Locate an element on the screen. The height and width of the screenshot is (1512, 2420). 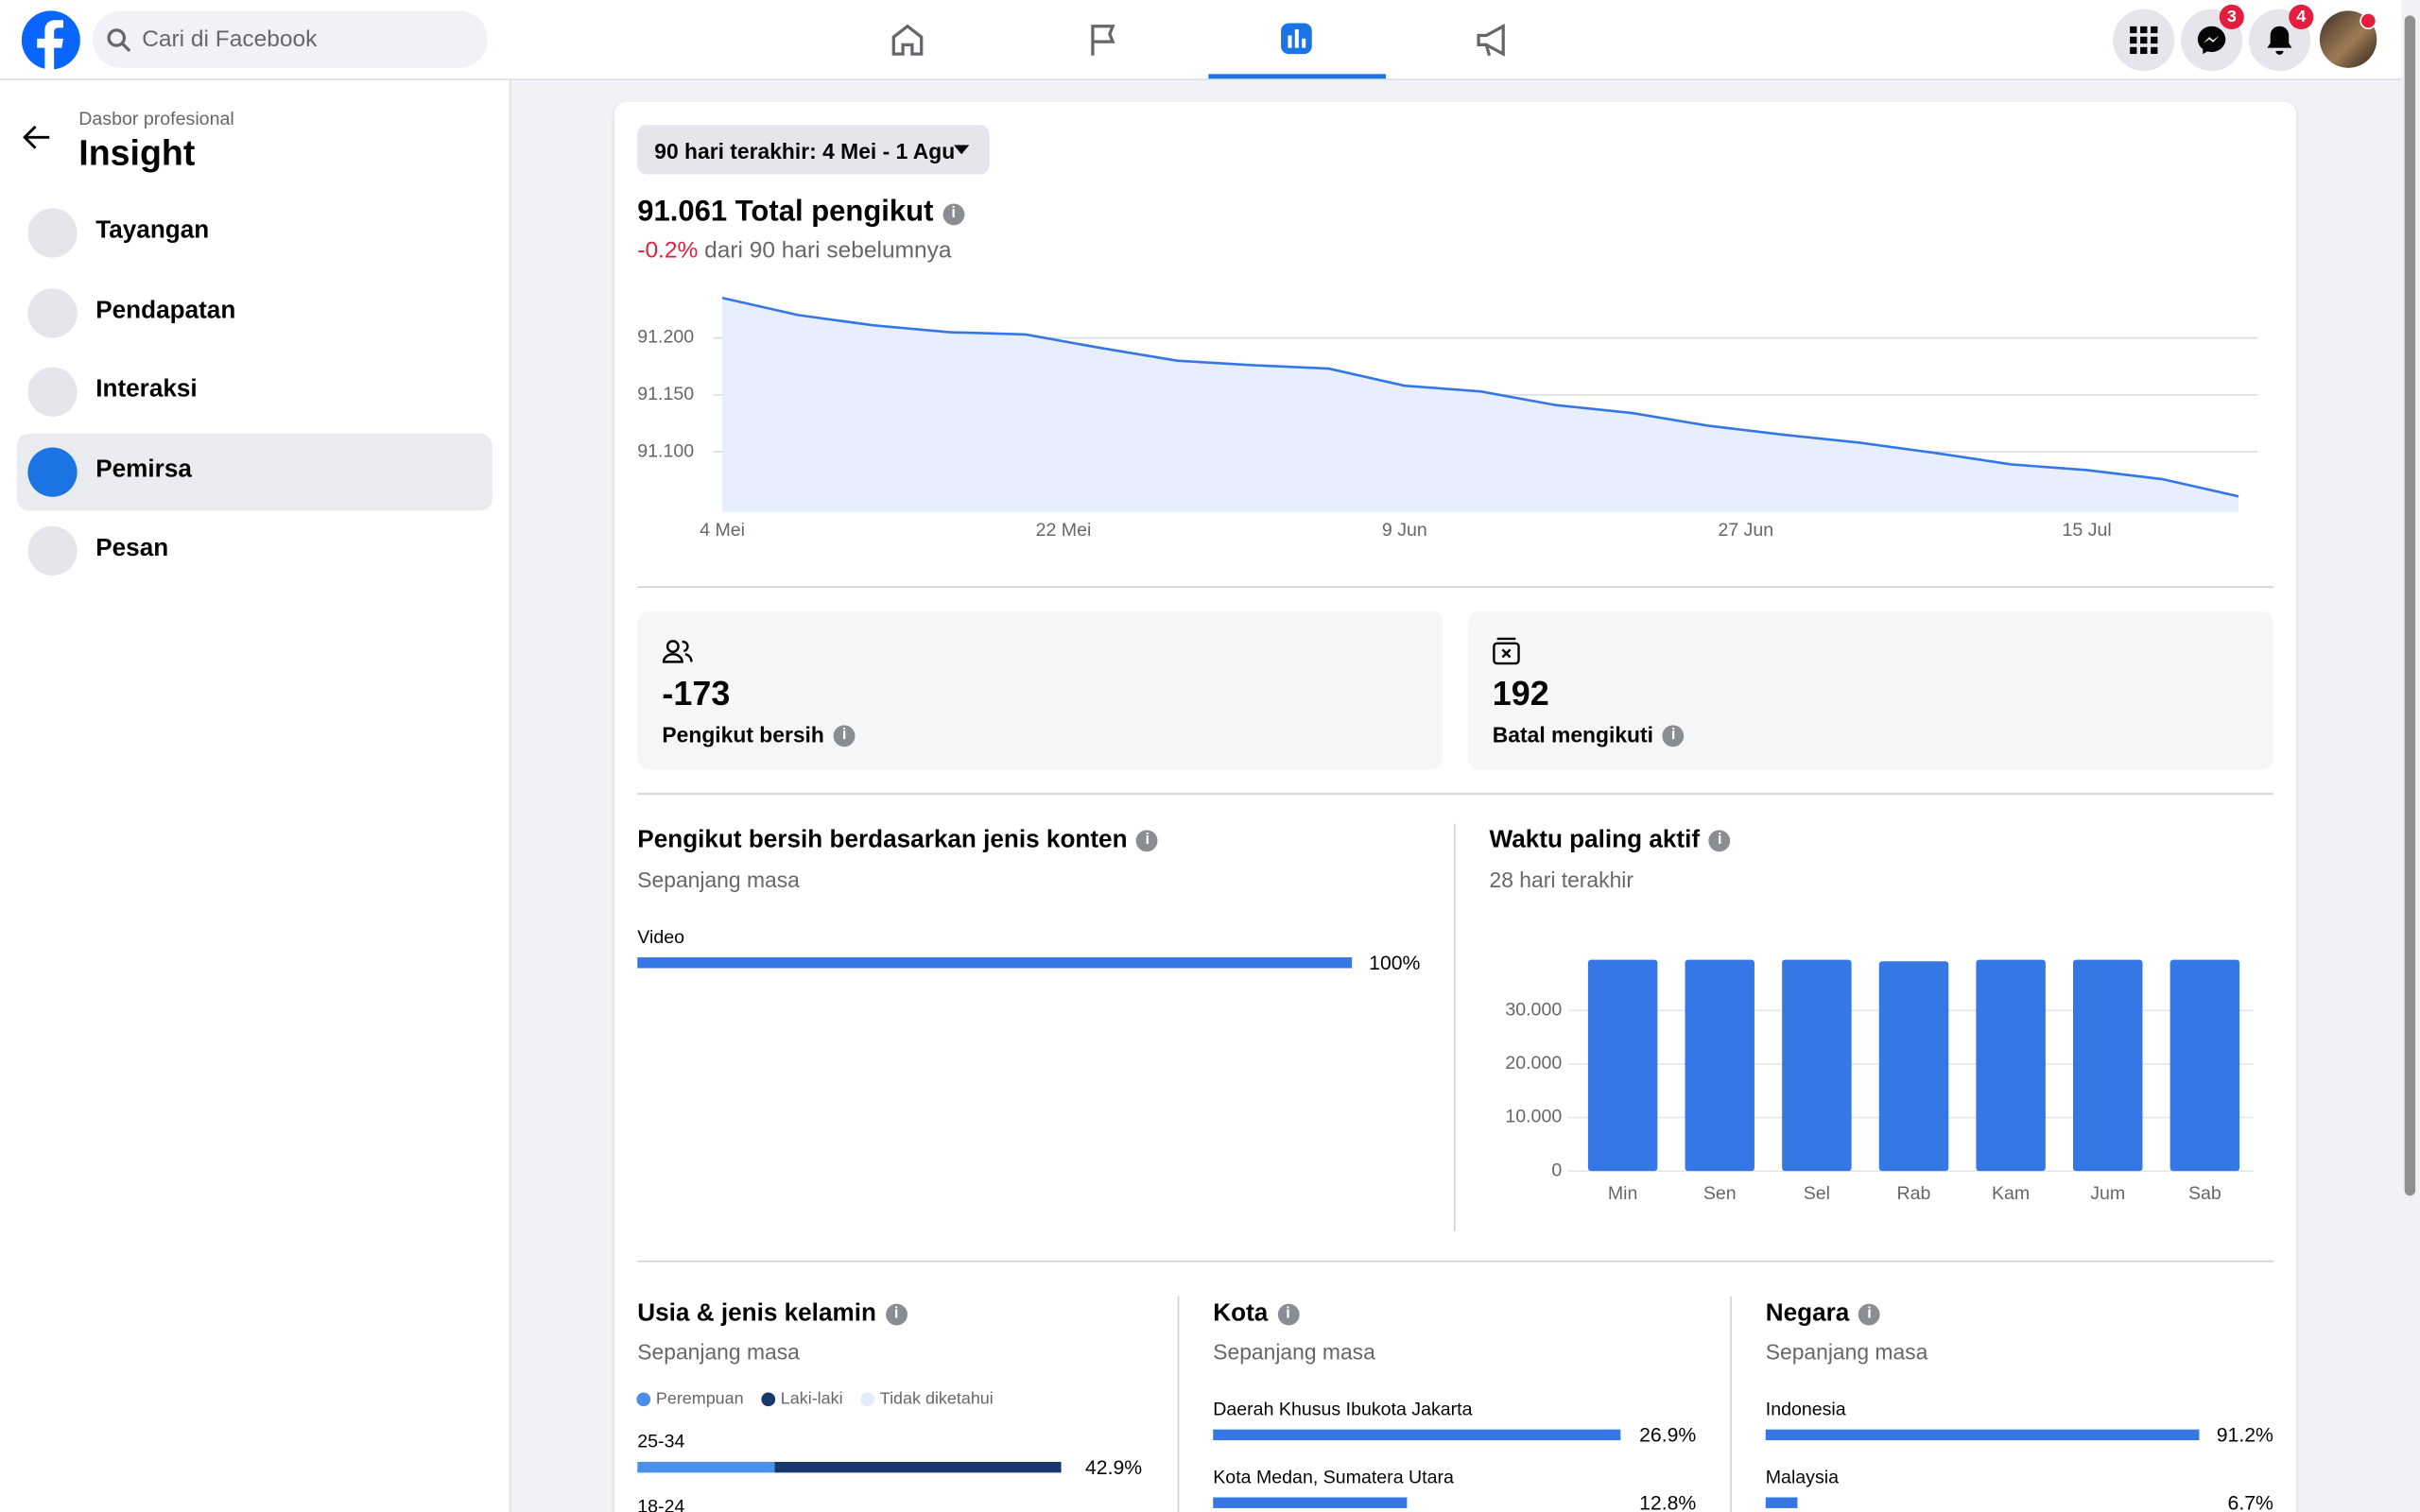
scrollbar-thumb is located at coordinates (2410, 605).